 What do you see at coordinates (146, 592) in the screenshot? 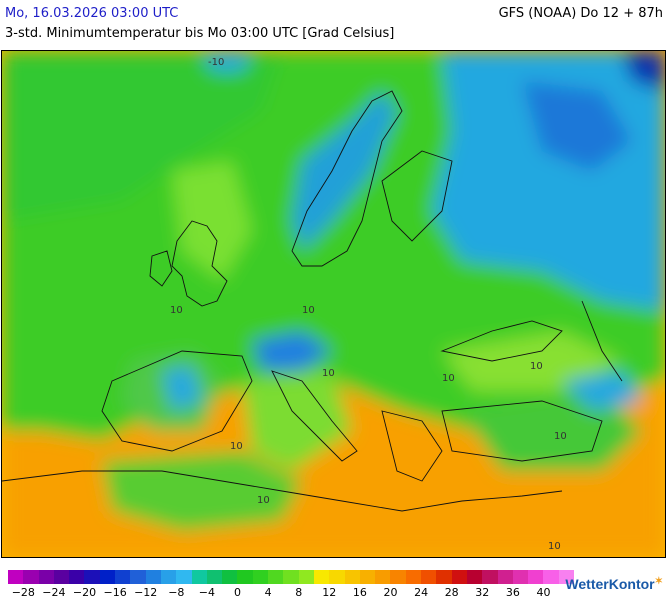
I see `legend-tick-label: −12` at bounding box center [146, 592].